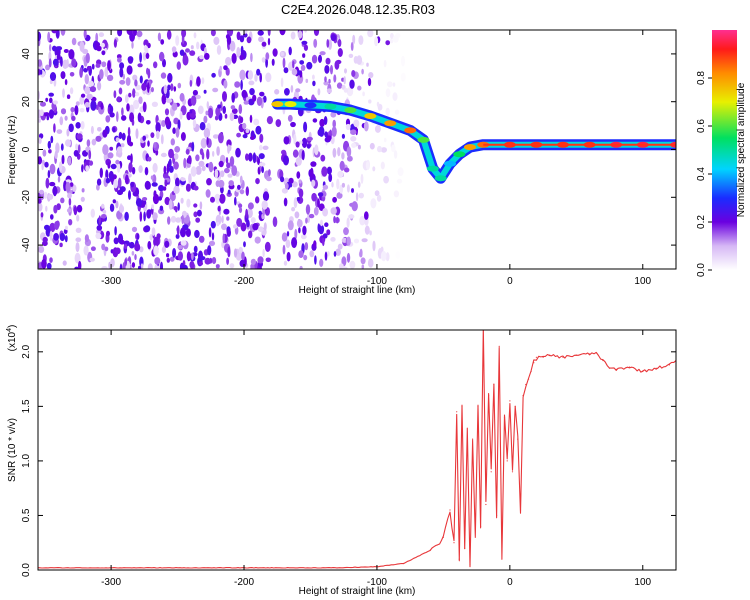 Image resolution: width=750 pixels, height=600 pixels. I want to click on colorbar-tick-label: 0.6, so click(701, 126).